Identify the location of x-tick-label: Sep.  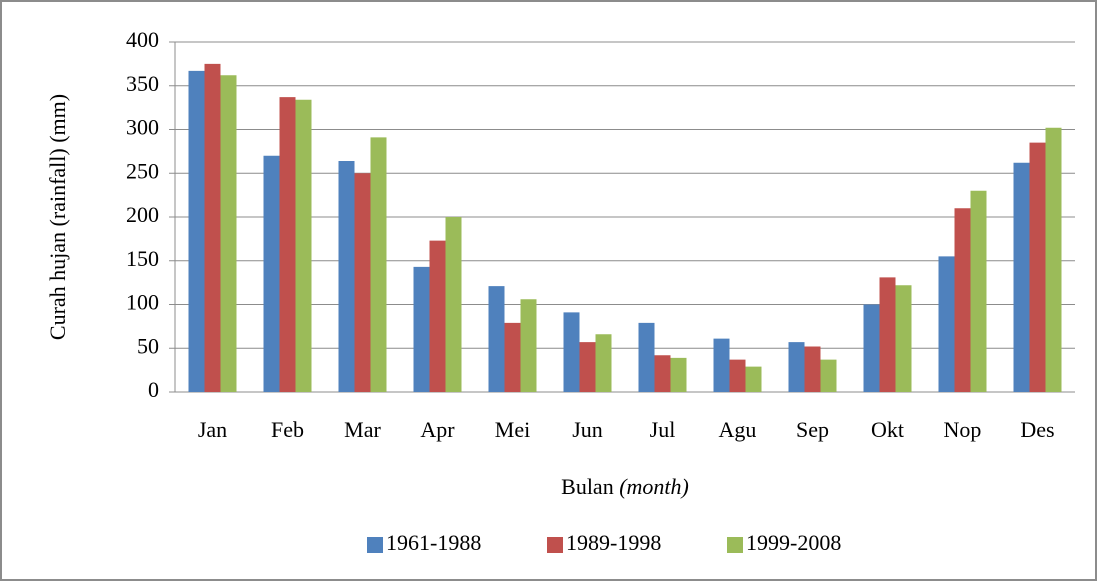
(812, 429).